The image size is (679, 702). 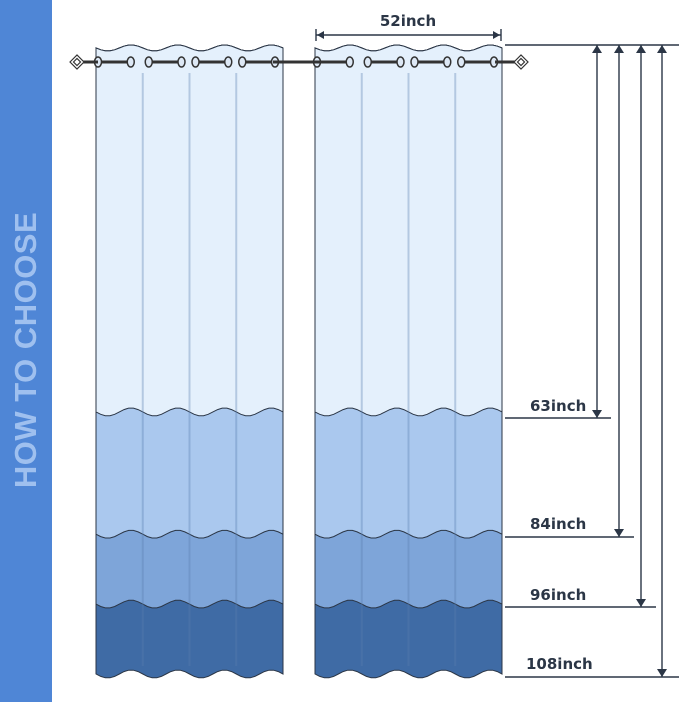 What do you see at coordinates (408, 21) in the screenshot?
I see `width-label: 52inch` at bounding box center [408, 21].